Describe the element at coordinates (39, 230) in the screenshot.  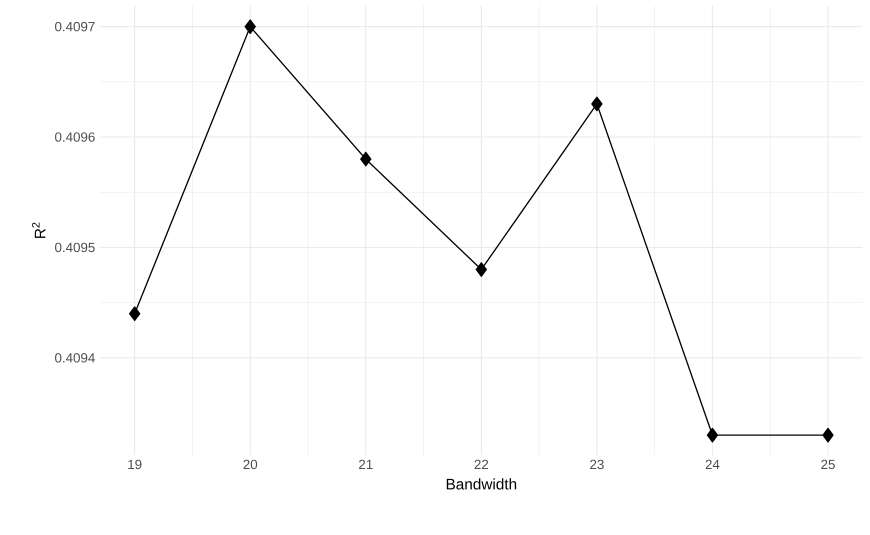
I see `y-axis-title: R$^{2}$` at that location.